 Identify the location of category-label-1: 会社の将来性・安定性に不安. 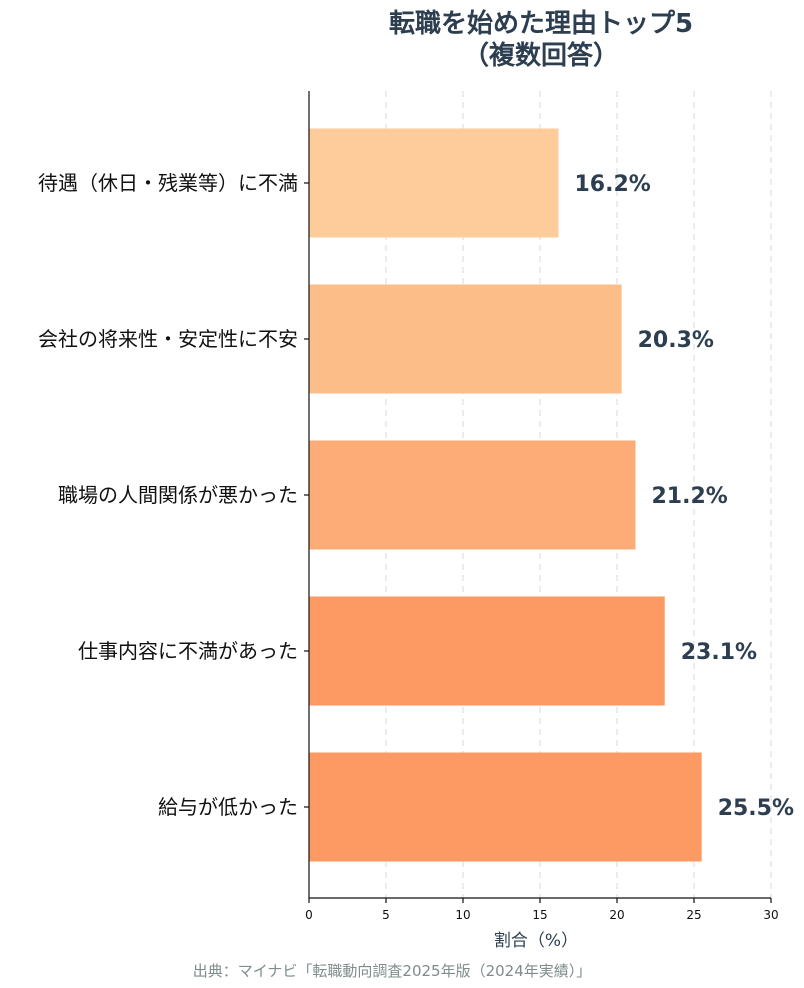
(168, 339).